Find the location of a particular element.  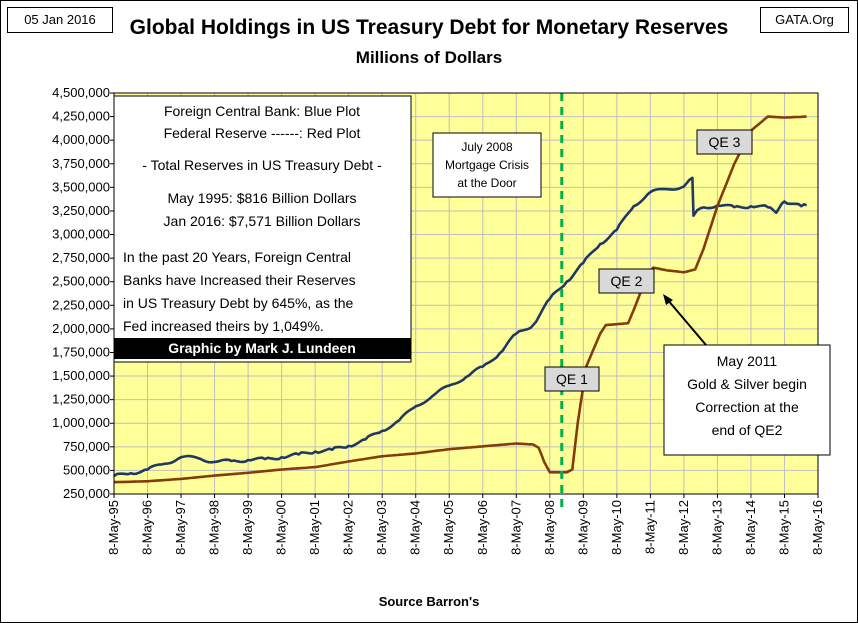

y-tick-label: 3,750,000 is located at coordinates (81, 163).